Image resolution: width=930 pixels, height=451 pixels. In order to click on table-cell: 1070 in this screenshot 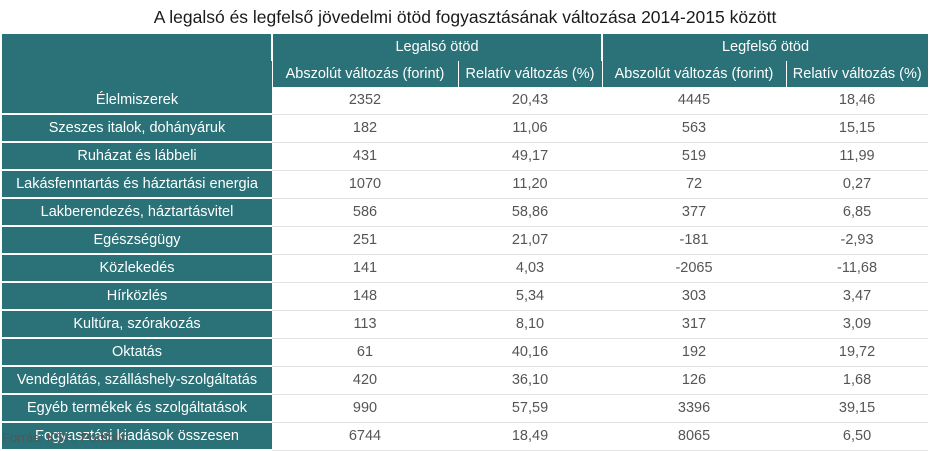, I will do `click(365, 184)`.